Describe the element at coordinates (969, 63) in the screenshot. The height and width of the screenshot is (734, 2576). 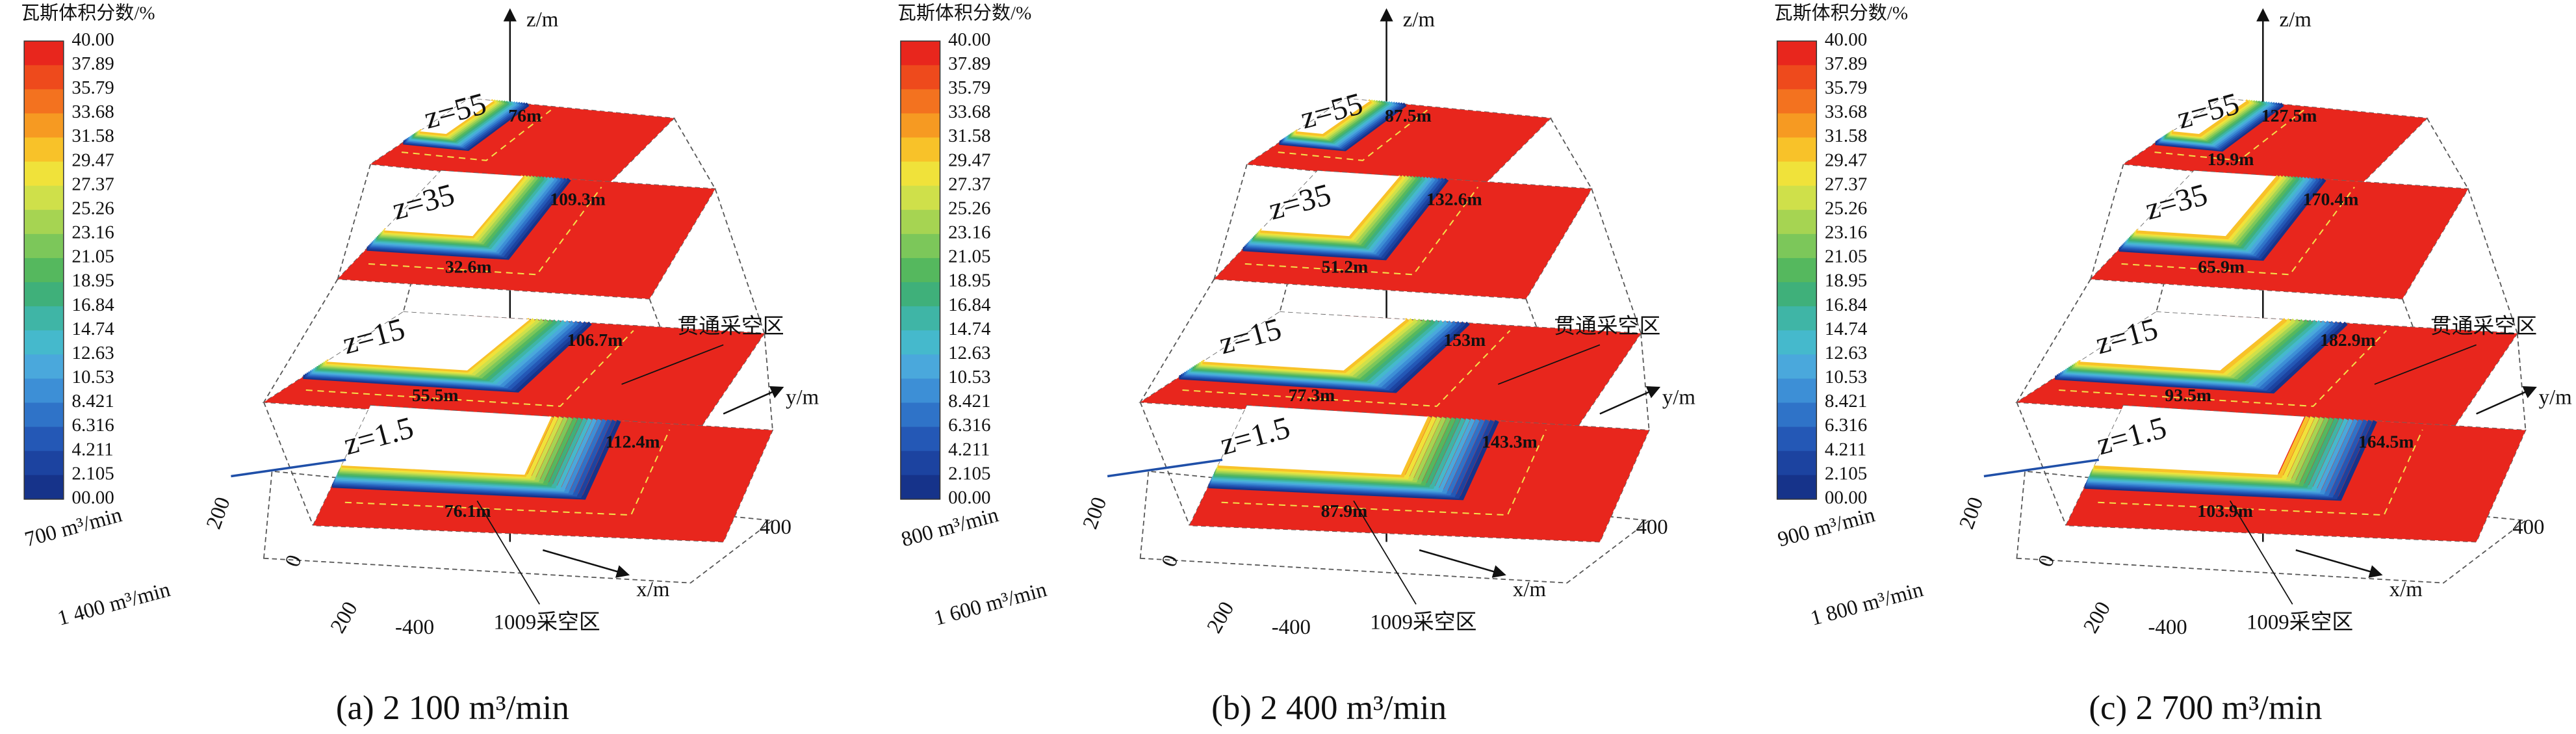
I see `colorbar-label: 37.89` at that location.